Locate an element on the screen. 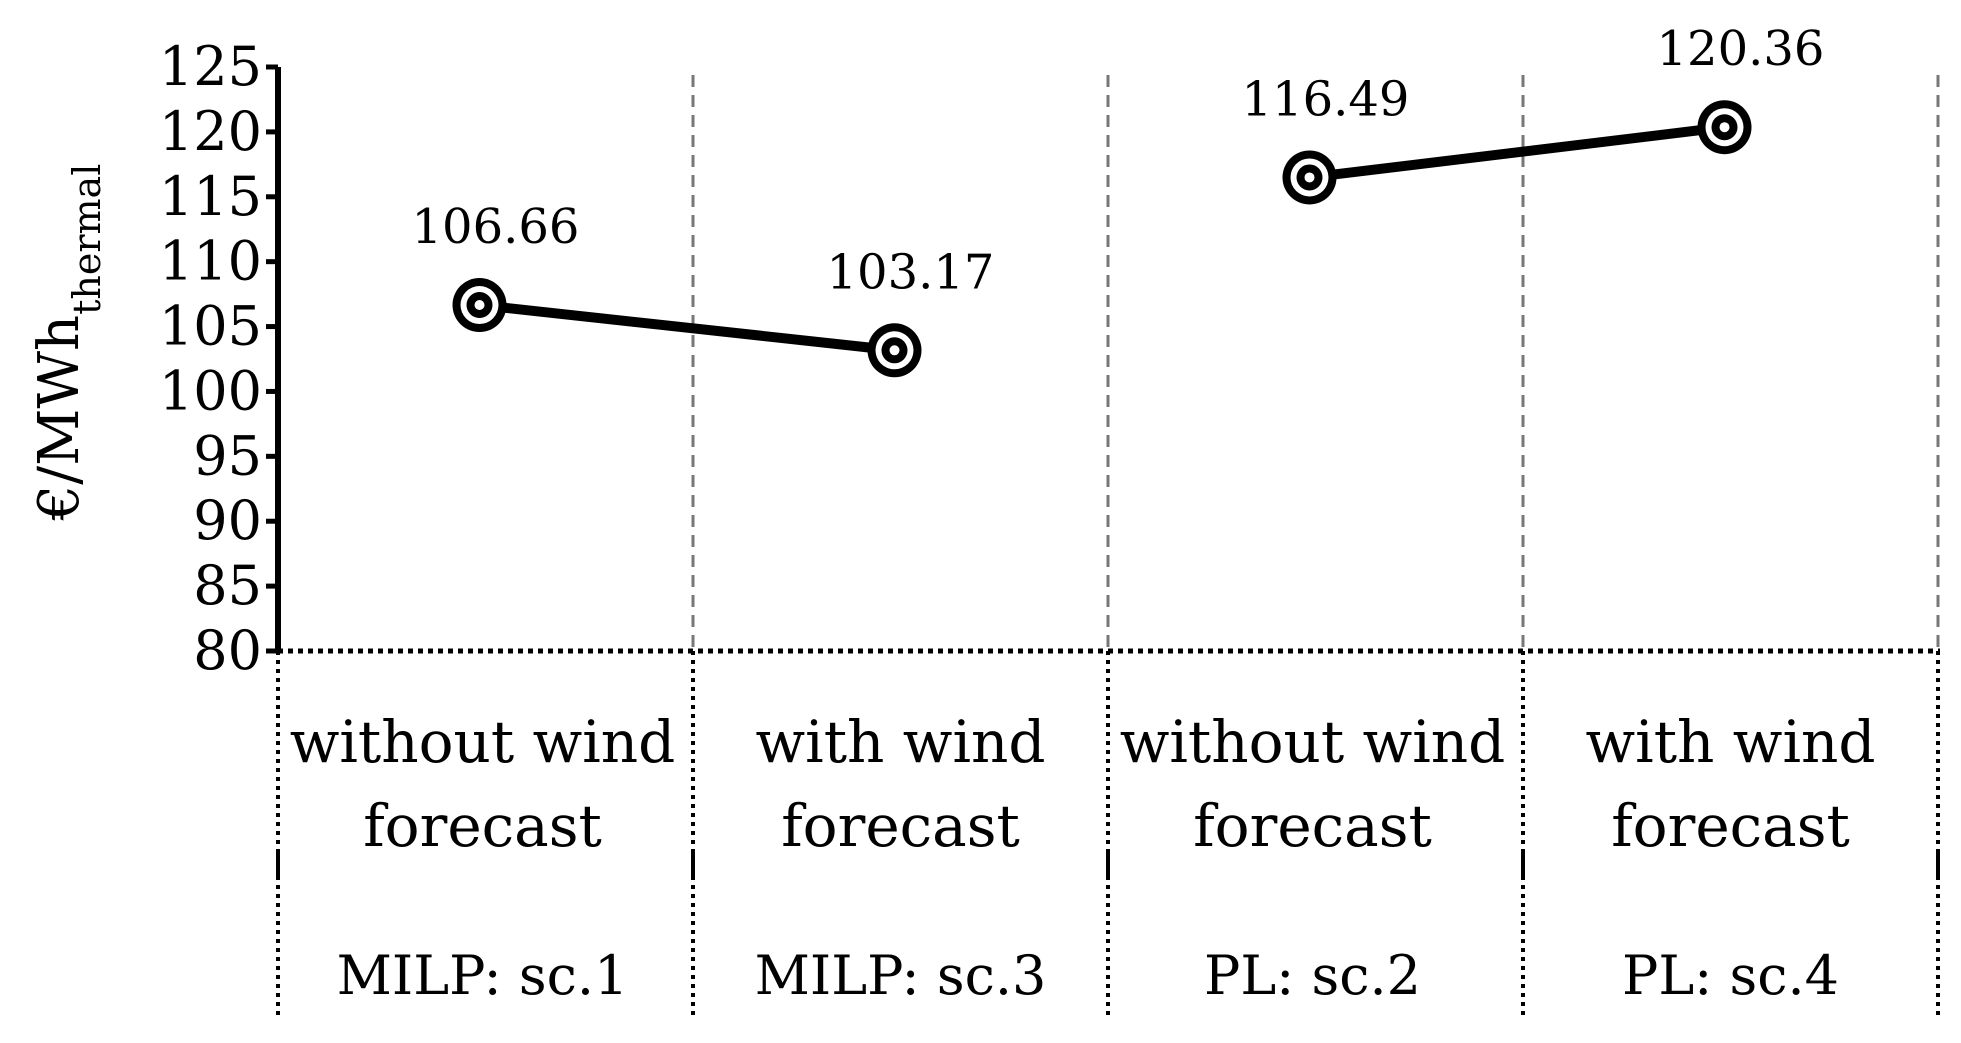  scenario-label: PL: sc.2 is located at coordinates (1312, 975).